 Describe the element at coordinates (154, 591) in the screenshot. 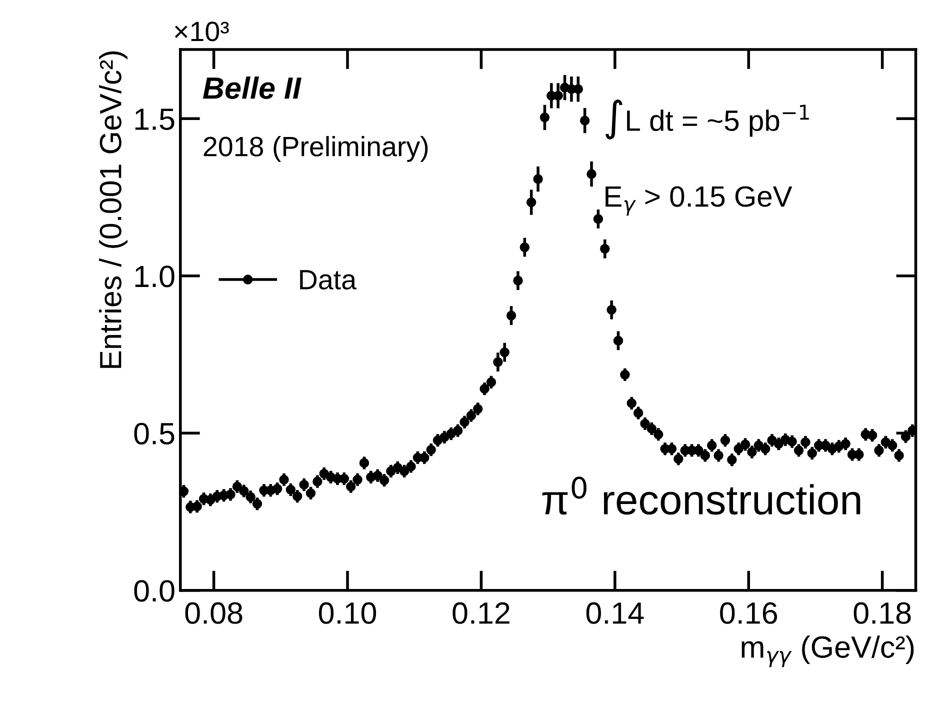

I see `y-tick-label: 0.0` at that location.